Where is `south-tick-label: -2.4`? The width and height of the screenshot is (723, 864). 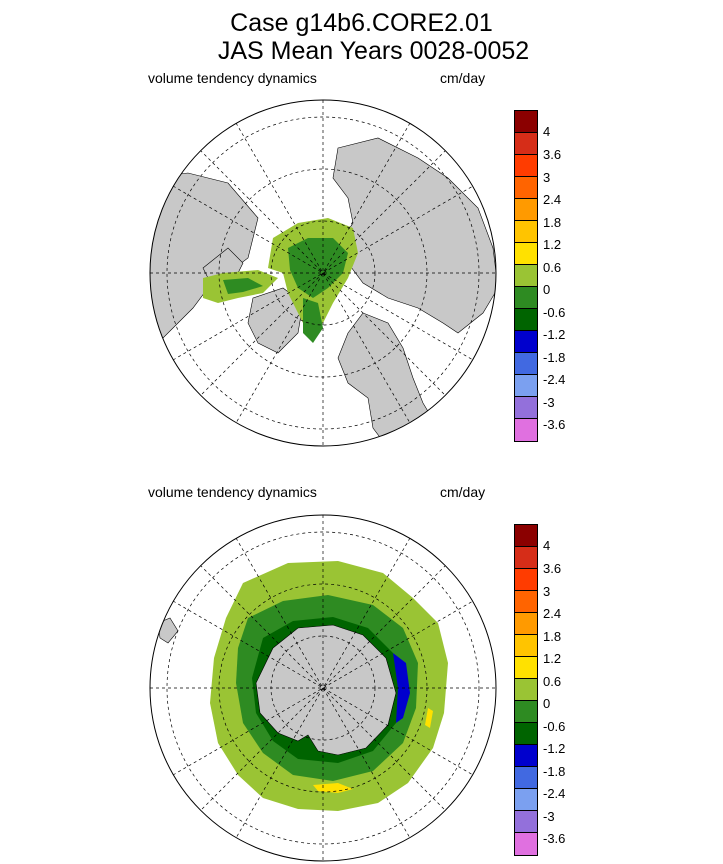
south-tick-label: -2.4 is located at coordinates (554, 793).